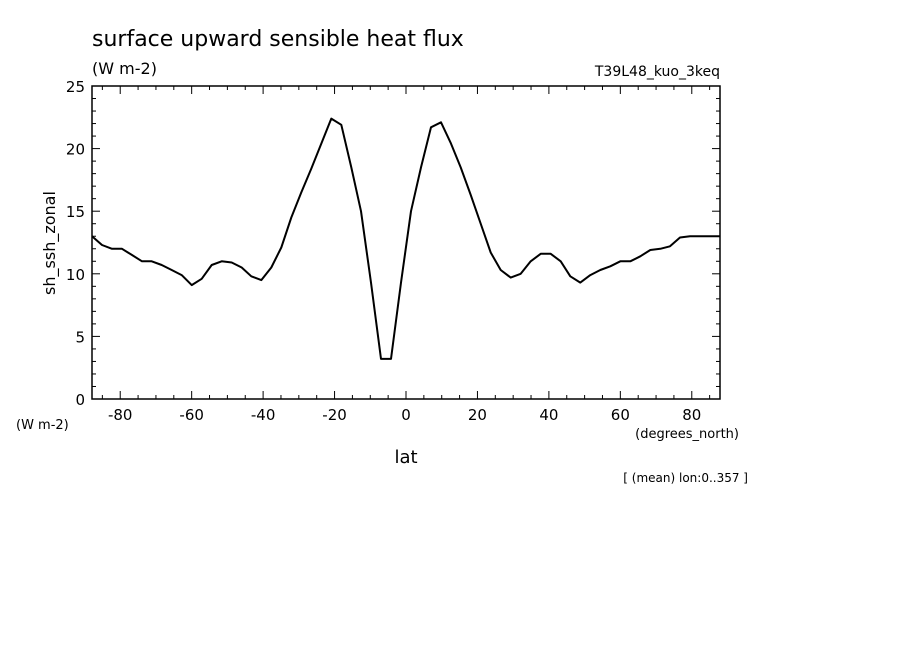  What do you see at coordinates (620, 415) in the screenshot?
I see `x-tick-label: 60` at bounding box center [620, 415].